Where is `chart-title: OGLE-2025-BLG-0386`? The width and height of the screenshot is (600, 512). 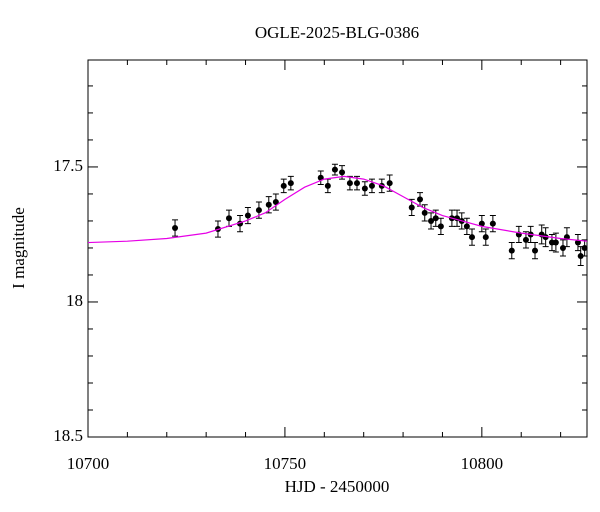
chart-title: OGLE-2025-BLG-0386 is located at coordinates (337, 32).